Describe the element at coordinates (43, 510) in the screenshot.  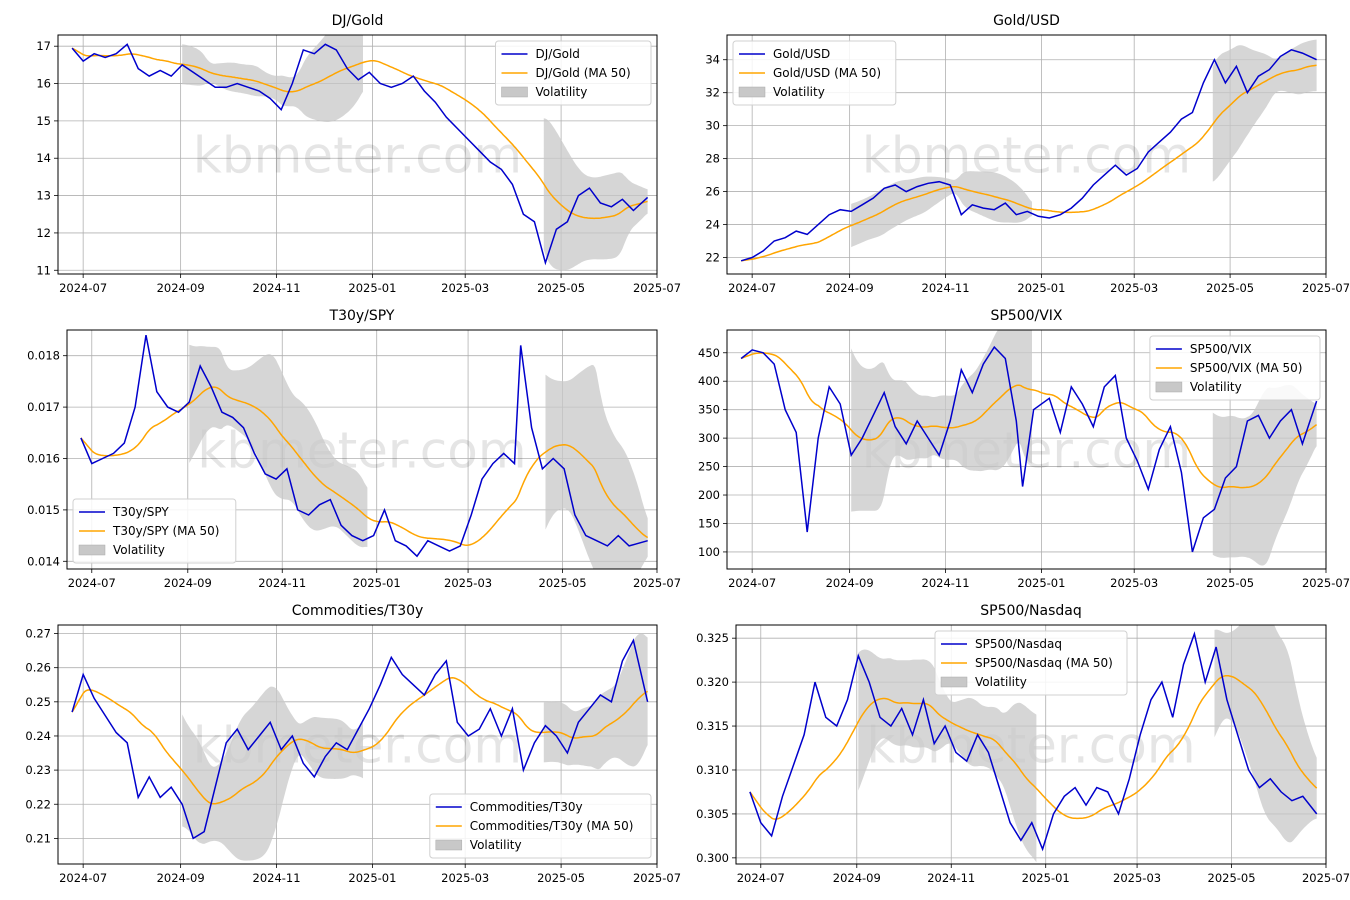
I see `y-tick-label: 0.015` at that location.